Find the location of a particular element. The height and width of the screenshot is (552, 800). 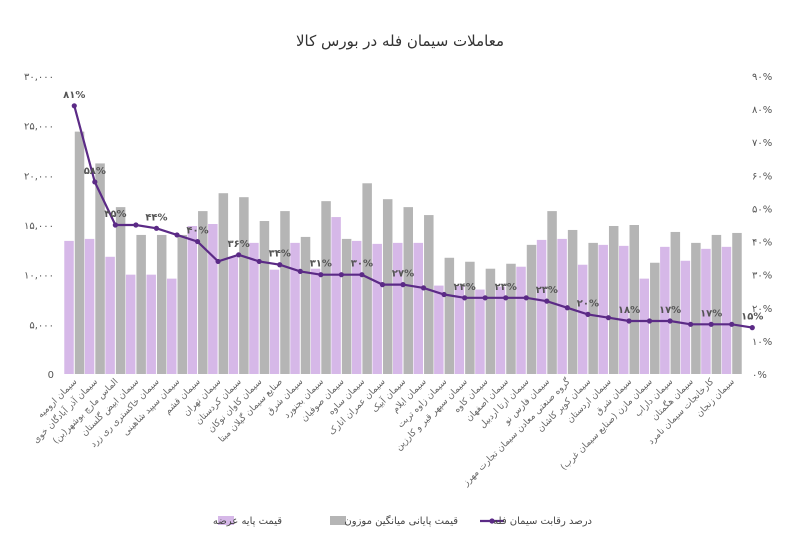

y-left-tick-label: ۵,۰۰۰ is located at coordinates (41, 325).